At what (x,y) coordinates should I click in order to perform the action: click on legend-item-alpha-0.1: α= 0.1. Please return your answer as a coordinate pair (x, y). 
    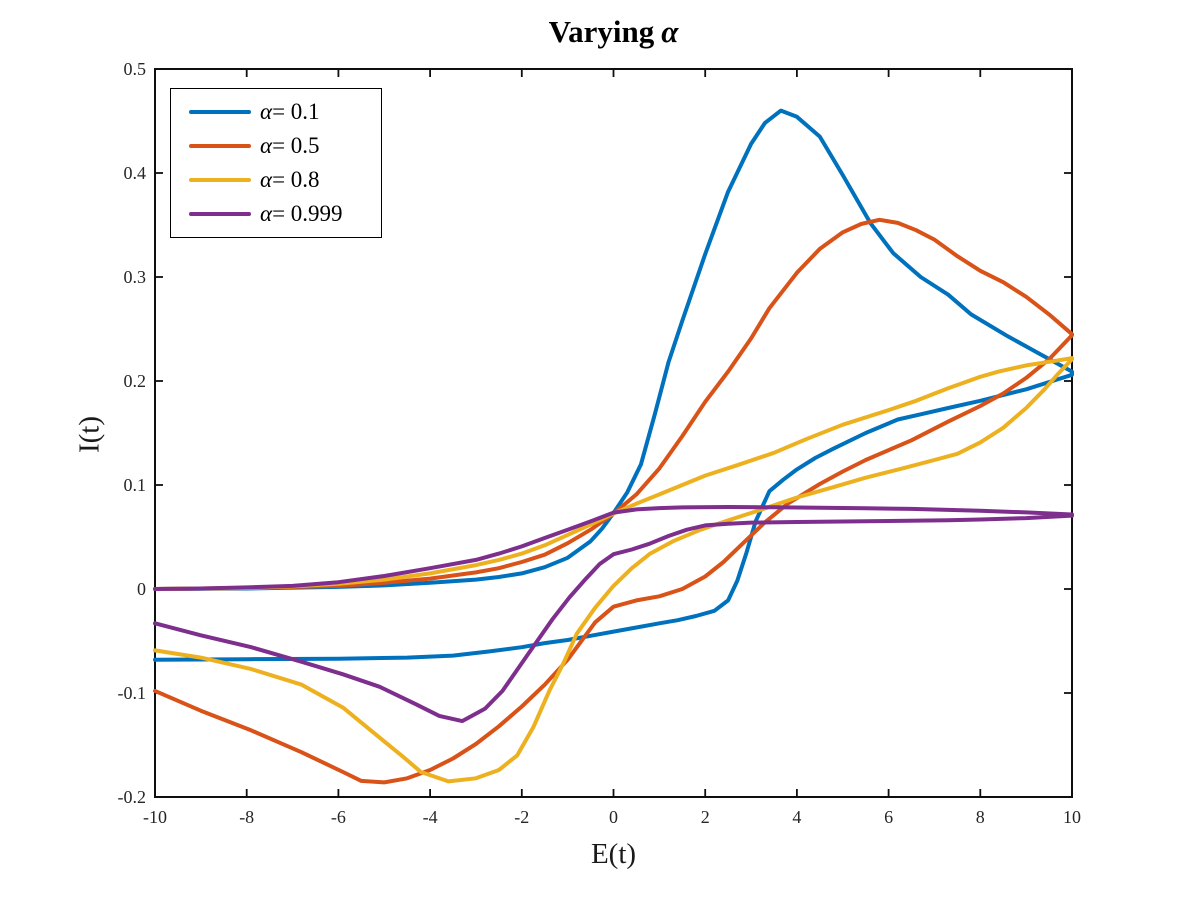
    Looking at the image, I should click on (285, 112).